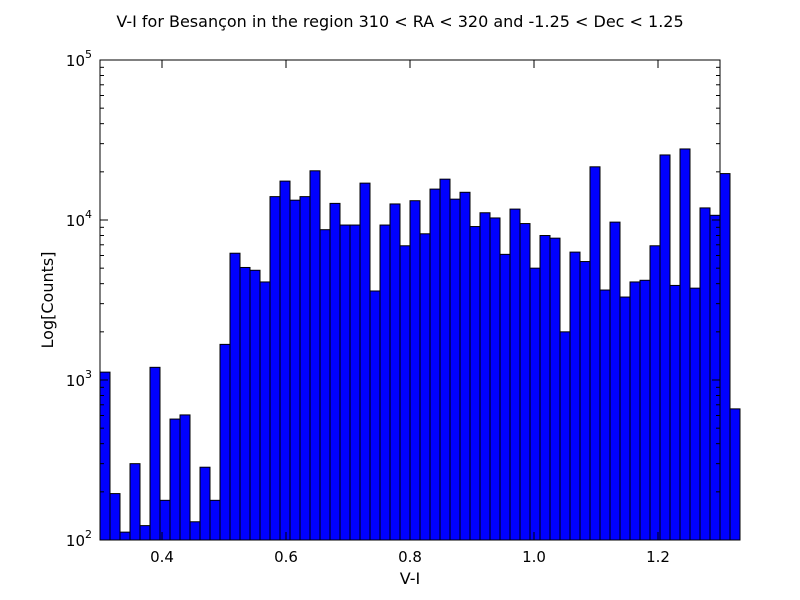 This screenshot has width=800, height=600. Describe the element at coordinates (162, 557) in the screenshot. I see `x-tick-label: 0.4` at that location.